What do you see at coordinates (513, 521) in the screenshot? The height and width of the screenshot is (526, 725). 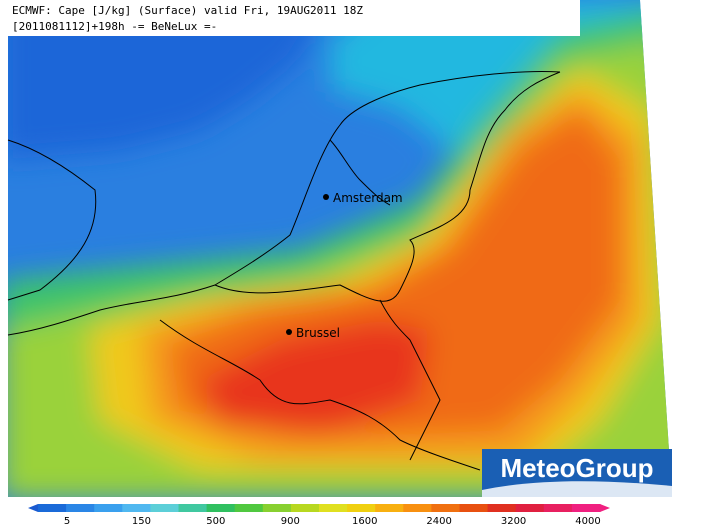 I see `colorbar-tick-label: 3200` at bounding box center [513, 521].